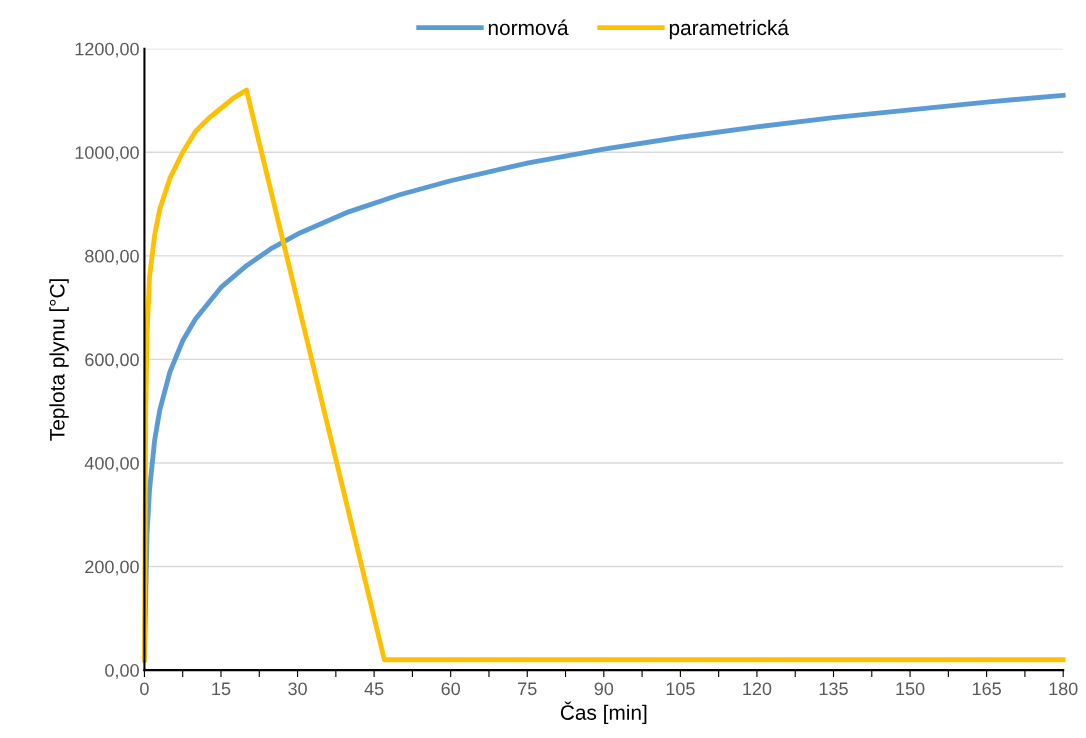  I want to click on y-axis-title: Teplota plynu [°C], so click(59, 360).